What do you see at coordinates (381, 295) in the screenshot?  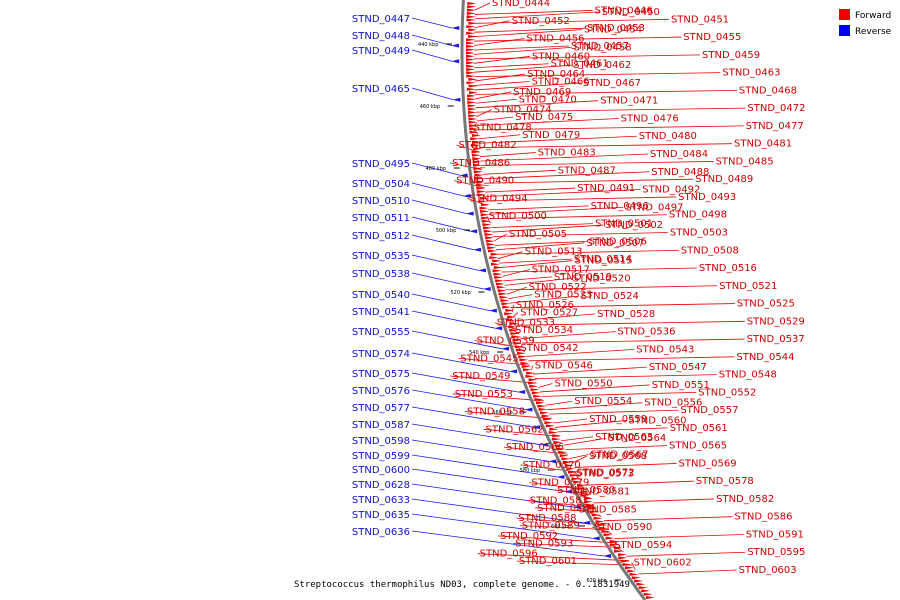 I see `reverse-gene-label: STND_0540` at bounding box center [381, 295].